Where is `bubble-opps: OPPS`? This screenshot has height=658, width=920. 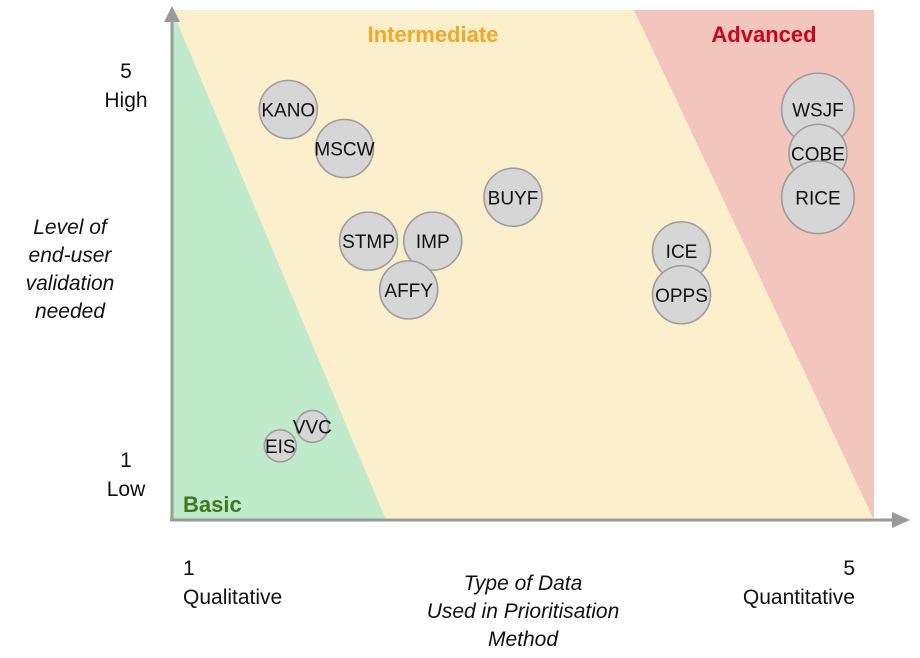 bubble-opps: OPPS is located at coordinates (681, 294).